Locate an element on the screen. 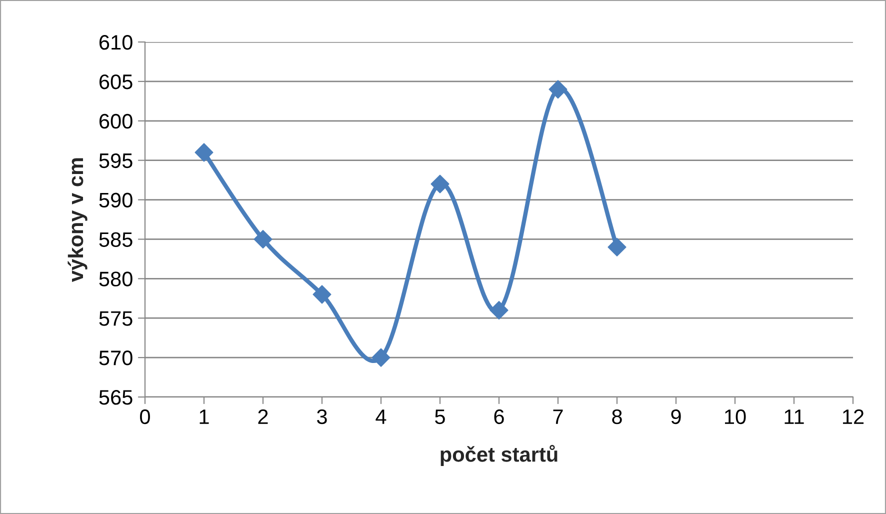  y-tick-label: 580 is located at coordinates (115, 279).